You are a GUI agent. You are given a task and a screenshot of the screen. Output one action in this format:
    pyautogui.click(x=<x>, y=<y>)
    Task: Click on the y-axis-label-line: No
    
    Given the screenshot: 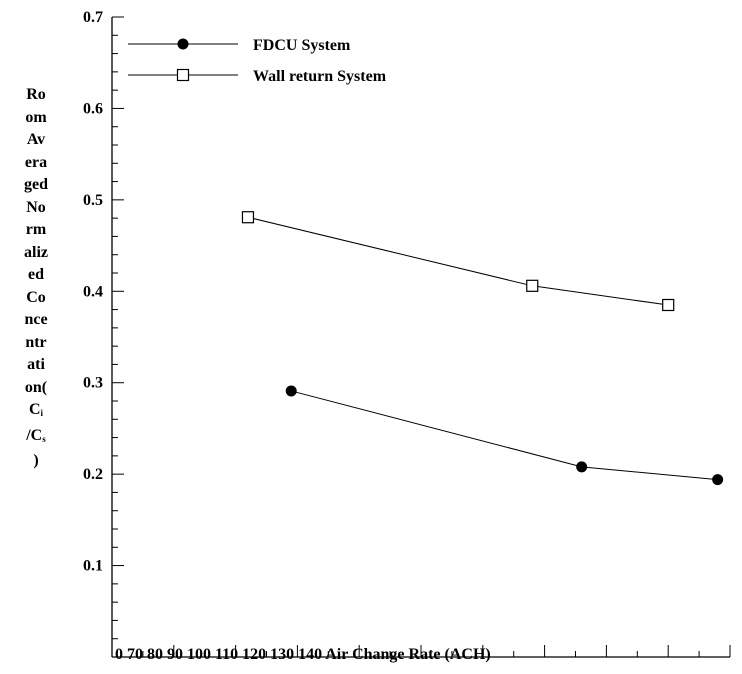 What is the action you would take?
    pyautogui.click(x=36, y=207)
    